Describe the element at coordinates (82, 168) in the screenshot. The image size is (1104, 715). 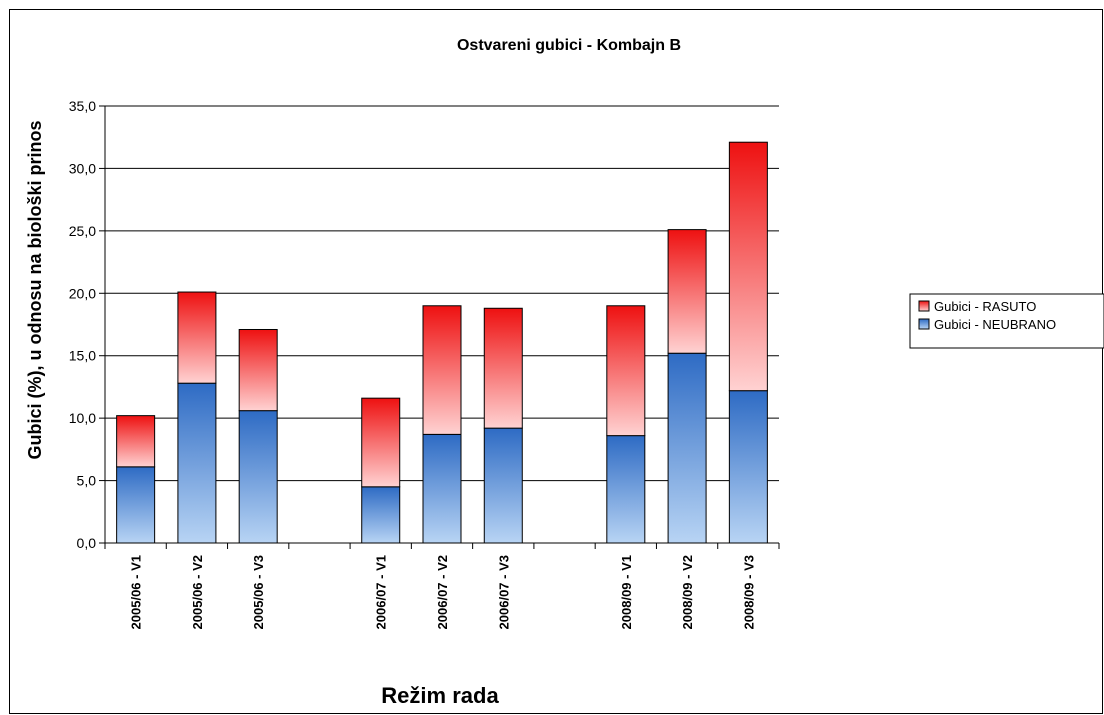
I see `y-tick-label: 30,0` at that location.